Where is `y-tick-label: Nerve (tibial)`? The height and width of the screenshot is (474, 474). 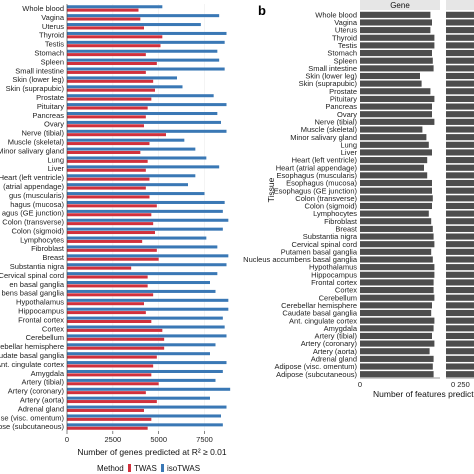 y-tick-label: Nerve (tibial) is located at coordinates (42, 133).